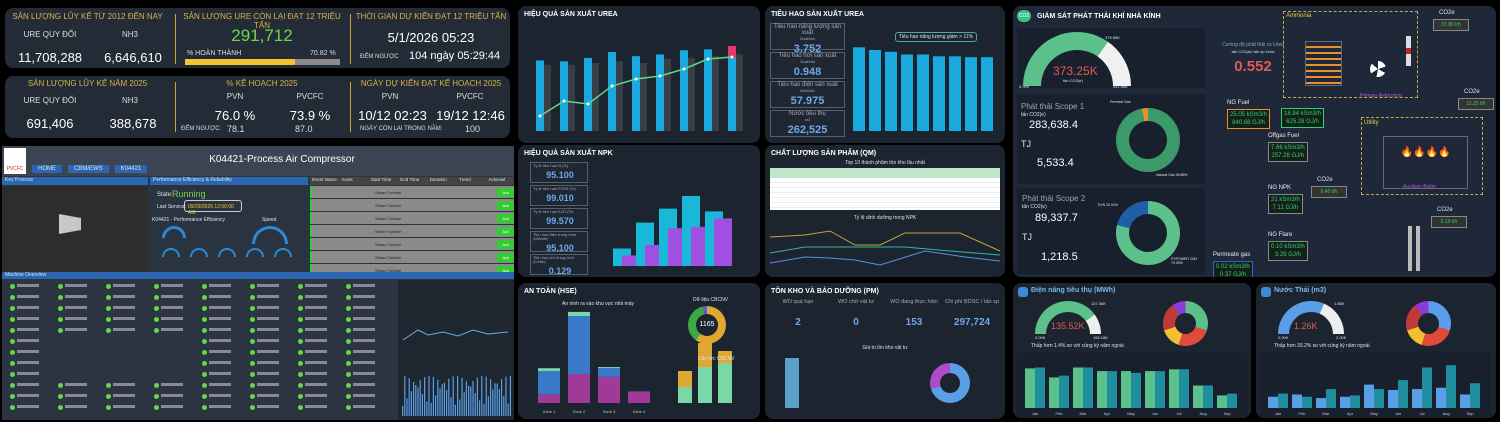 This screenshot has height=422, width=1500. Describe the element at coordinates (213, 208) in the screenshot. I see `last-service-field: 09/29/2025 12:00:00 AM` at that location.